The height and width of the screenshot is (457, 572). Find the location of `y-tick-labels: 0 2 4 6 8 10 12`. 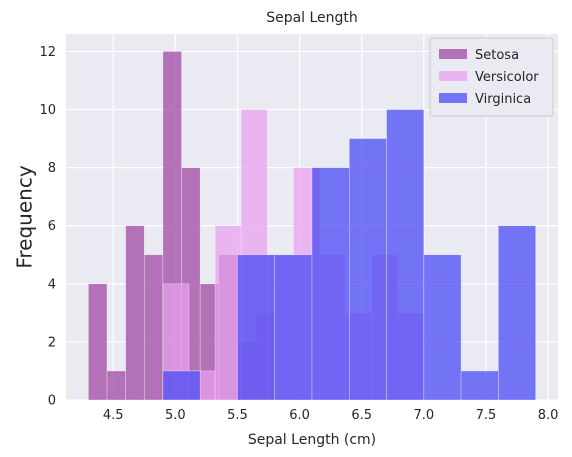

y-tick-labels: 0 2 4 6 8 10 12 is located at coordinates (47, 227).